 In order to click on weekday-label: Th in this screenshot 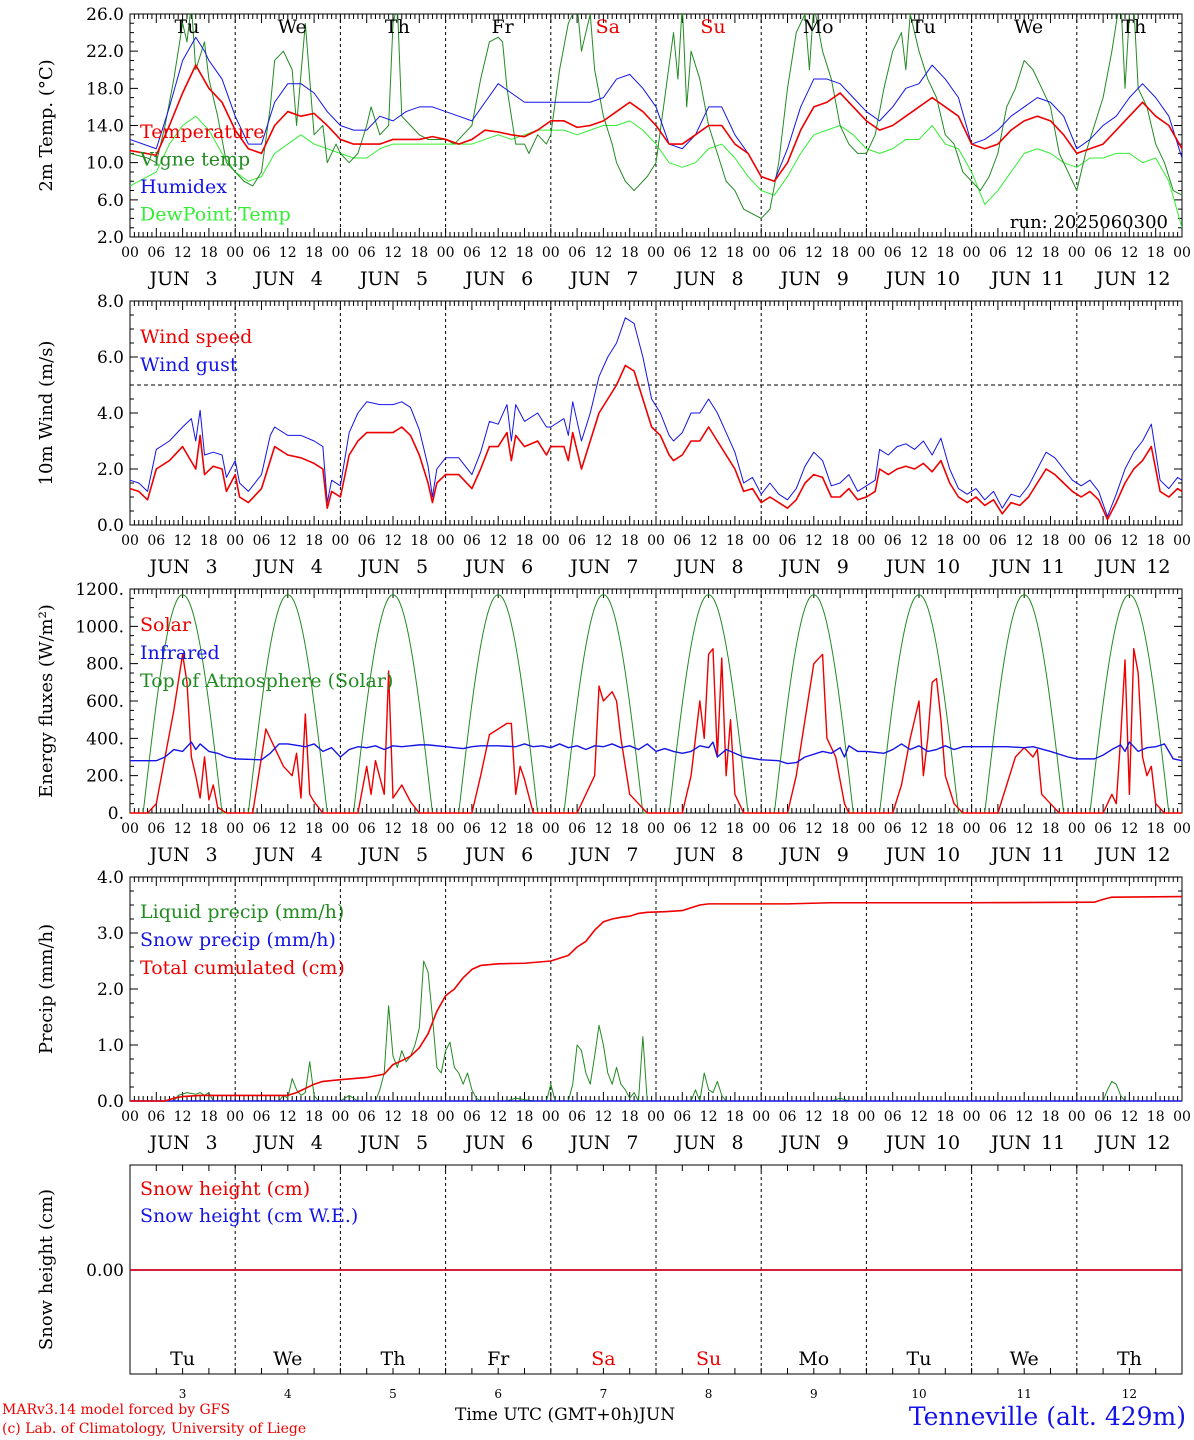, I will do `click(1129, 1359)`.